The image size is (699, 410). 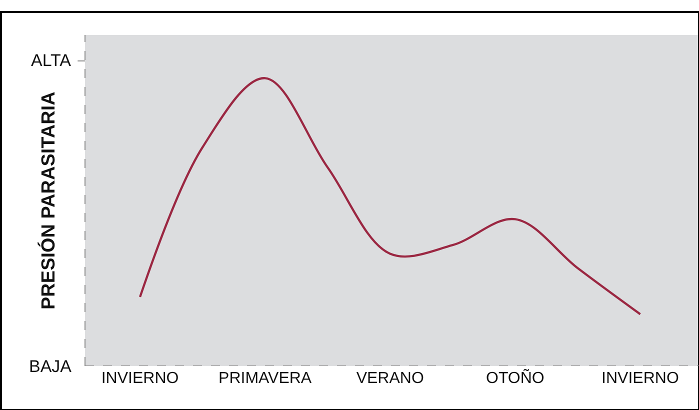 What do you see at coordinates (51, 60) in the screenshot?
I see `text: ALTA` at bounding box center [51, 60].